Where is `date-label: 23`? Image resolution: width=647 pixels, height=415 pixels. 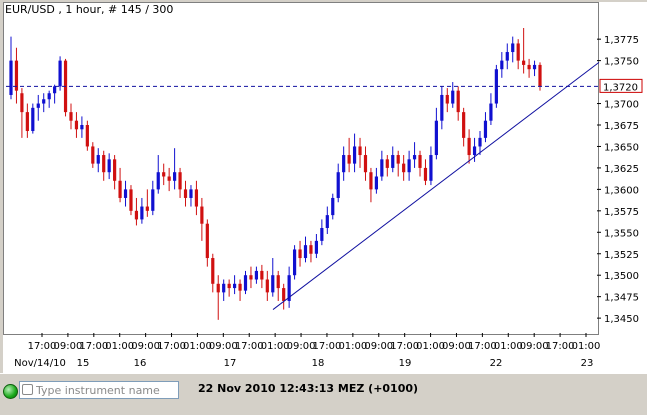 date-label: 23 is located at coordinates (587, 363).